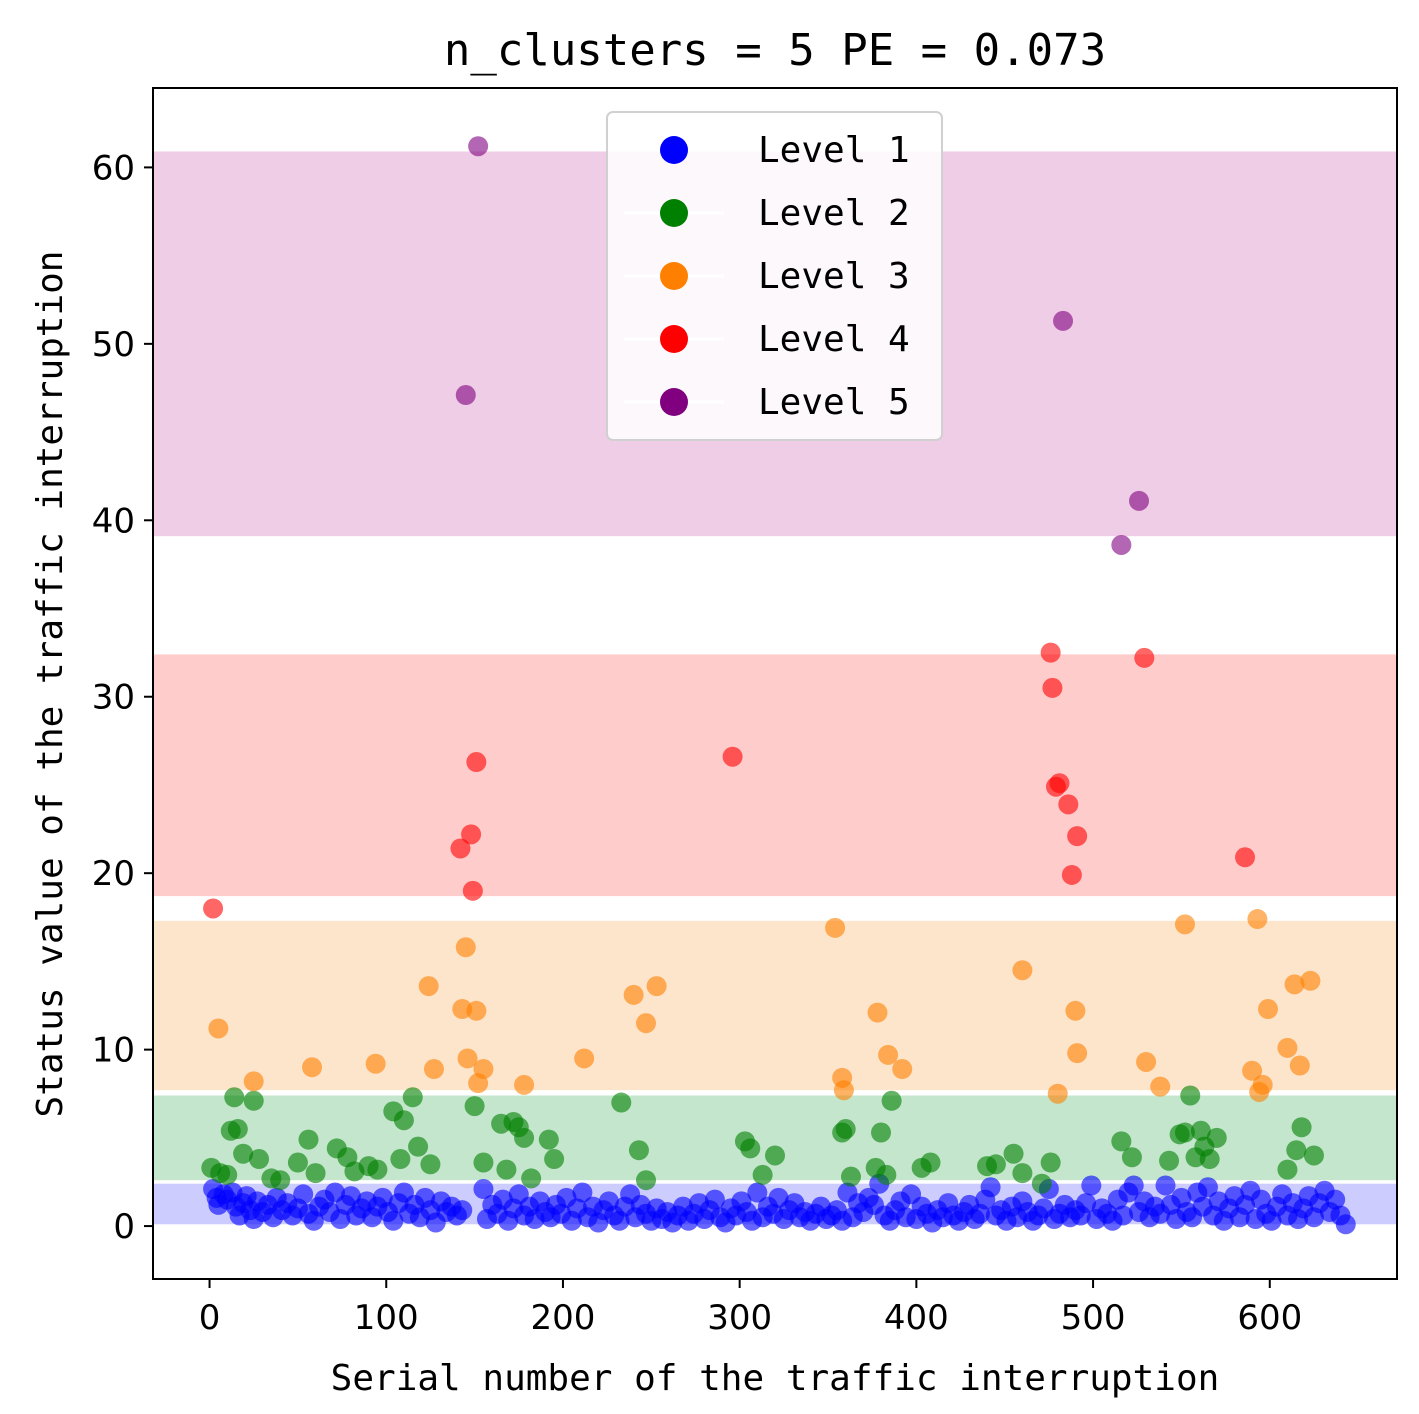 This screenshot has height=1414, width=1419. What do you see at coordinates (210, 1318) in the screenshot?
I see `x-tick-label-0: 0` at bounding box center [210, 1318].